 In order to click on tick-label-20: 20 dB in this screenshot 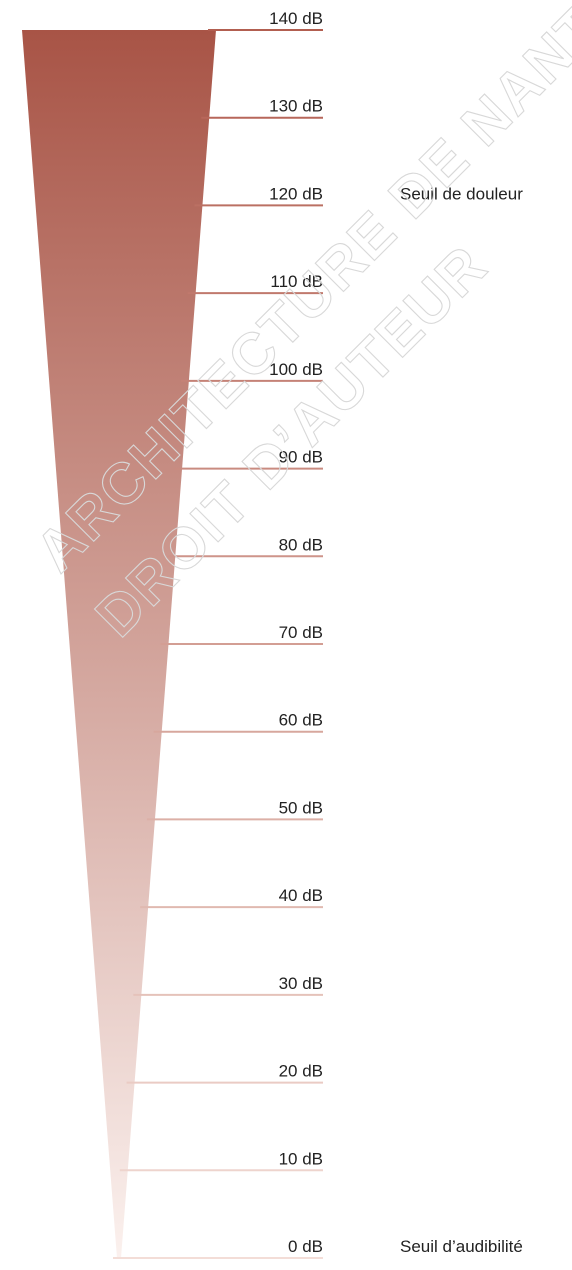, I will do `click(301, 1071)`.